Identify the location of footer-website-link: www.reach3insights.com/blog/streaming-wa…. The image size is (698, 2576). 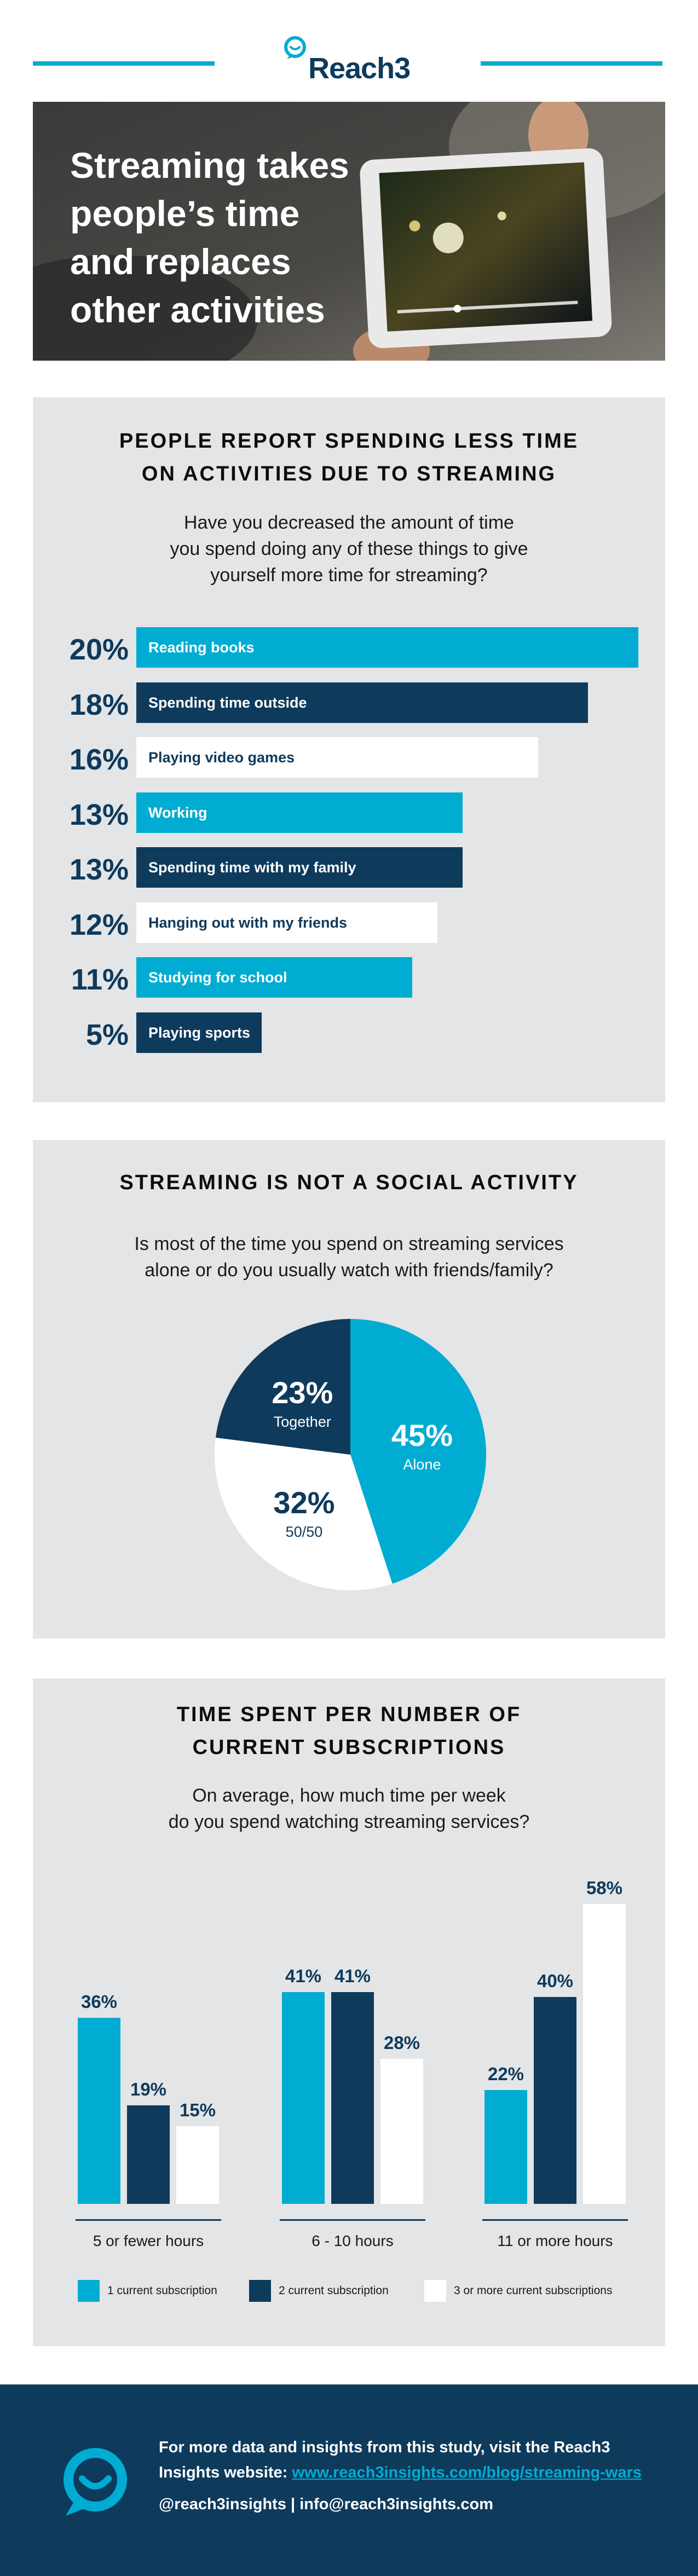
(467, 2472).